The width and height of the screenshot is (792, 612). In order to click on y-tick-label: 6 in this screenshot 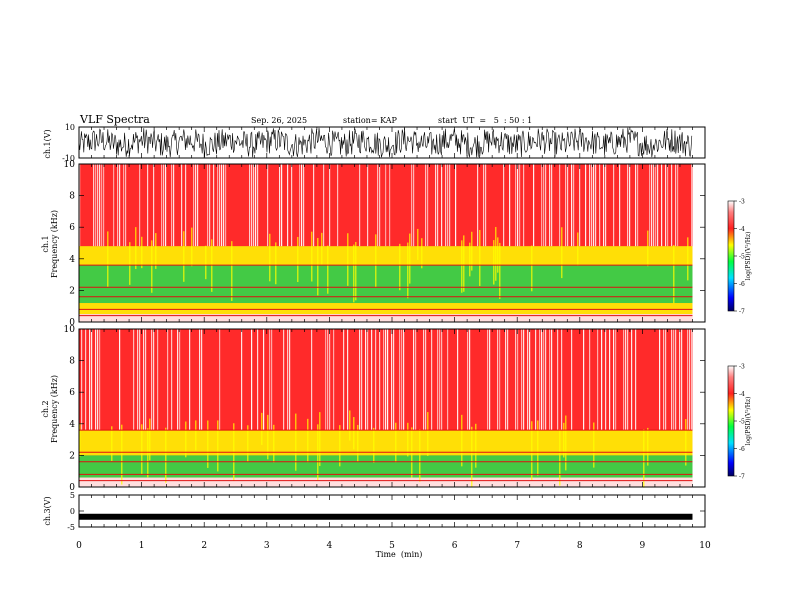, I will do `click(72, 393)`.